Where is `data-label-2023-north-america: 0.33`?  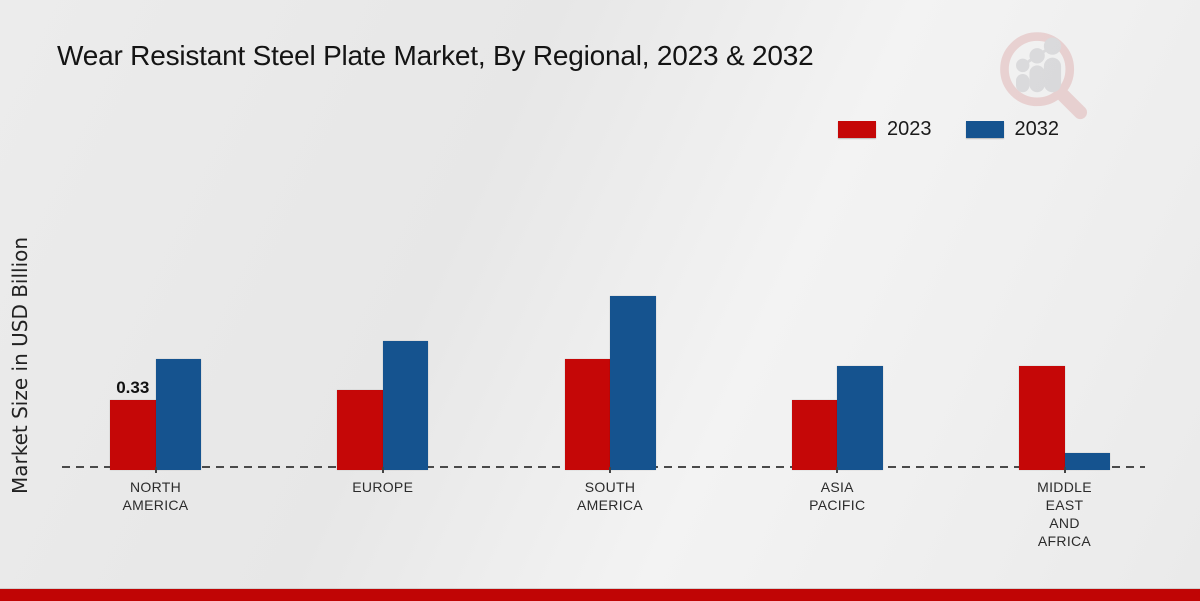 data-label-2023-north-america: 0.33 is located at coordinates (133, 387).